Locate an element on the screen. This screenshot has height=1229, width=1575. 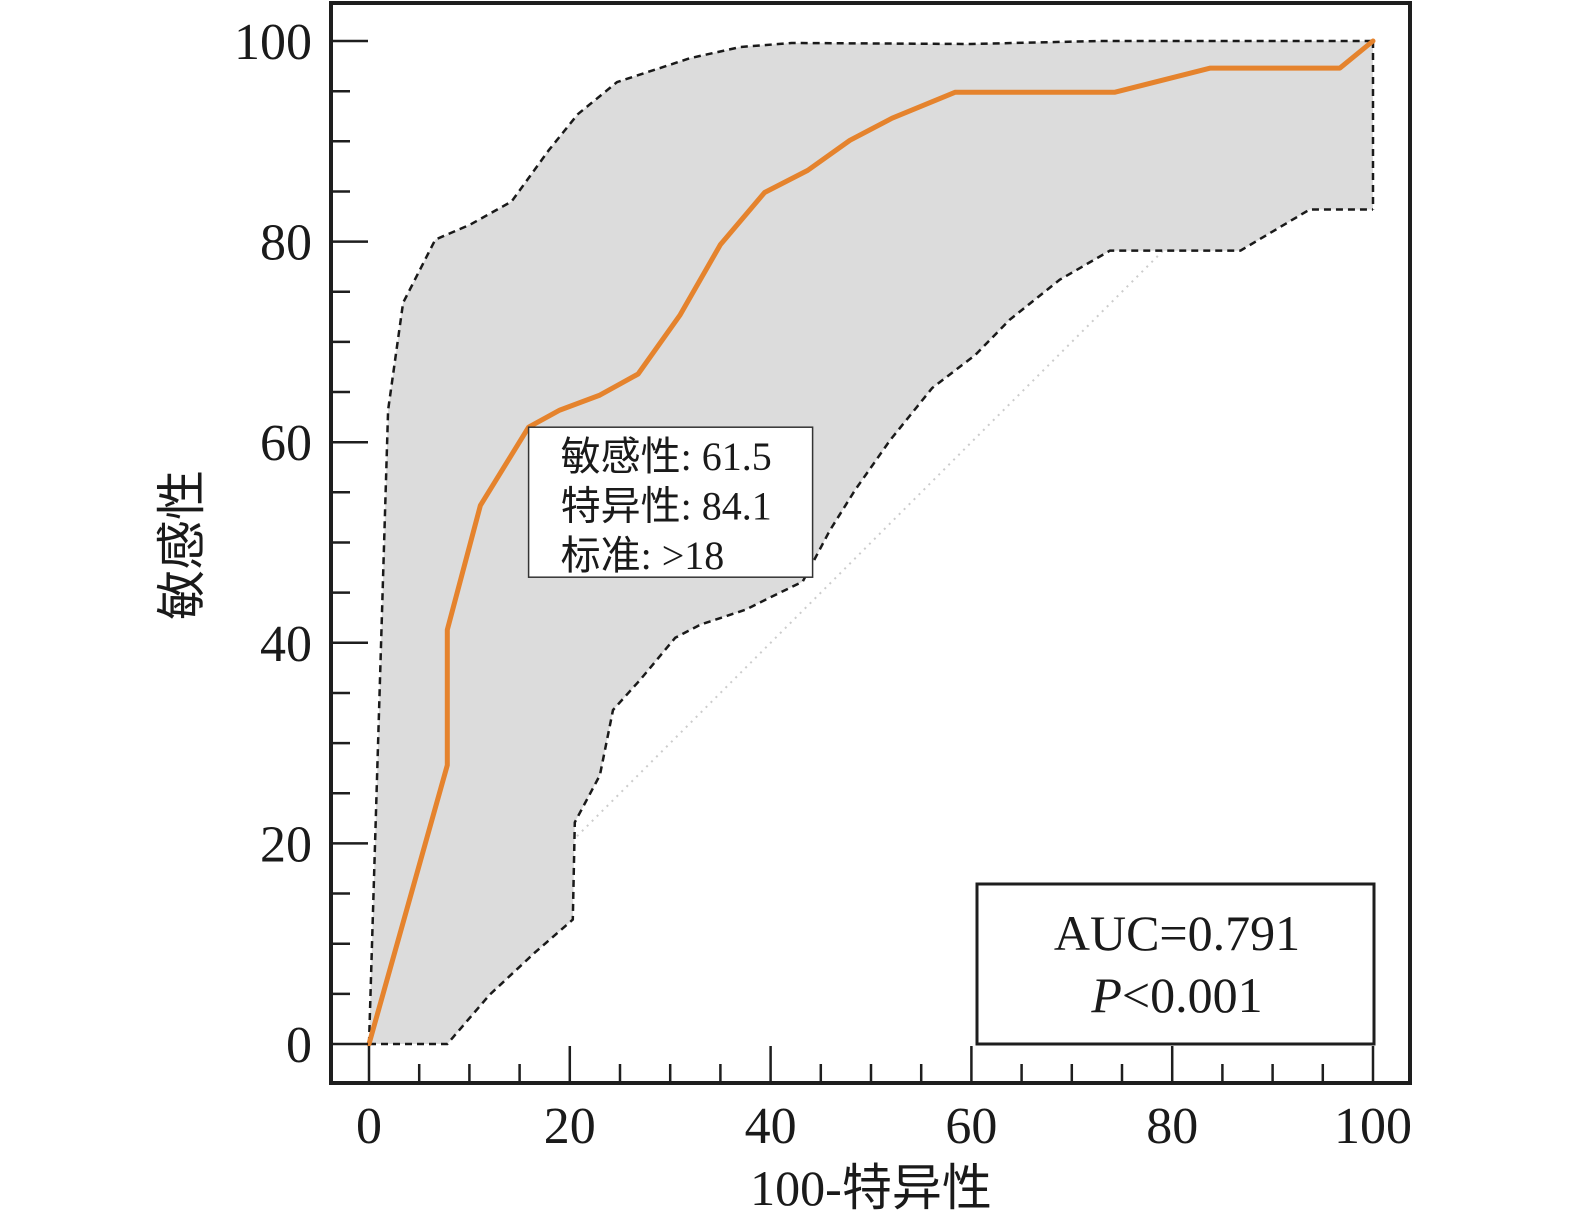
x-tick-label: 20 is located at coordinates (570, 1126).